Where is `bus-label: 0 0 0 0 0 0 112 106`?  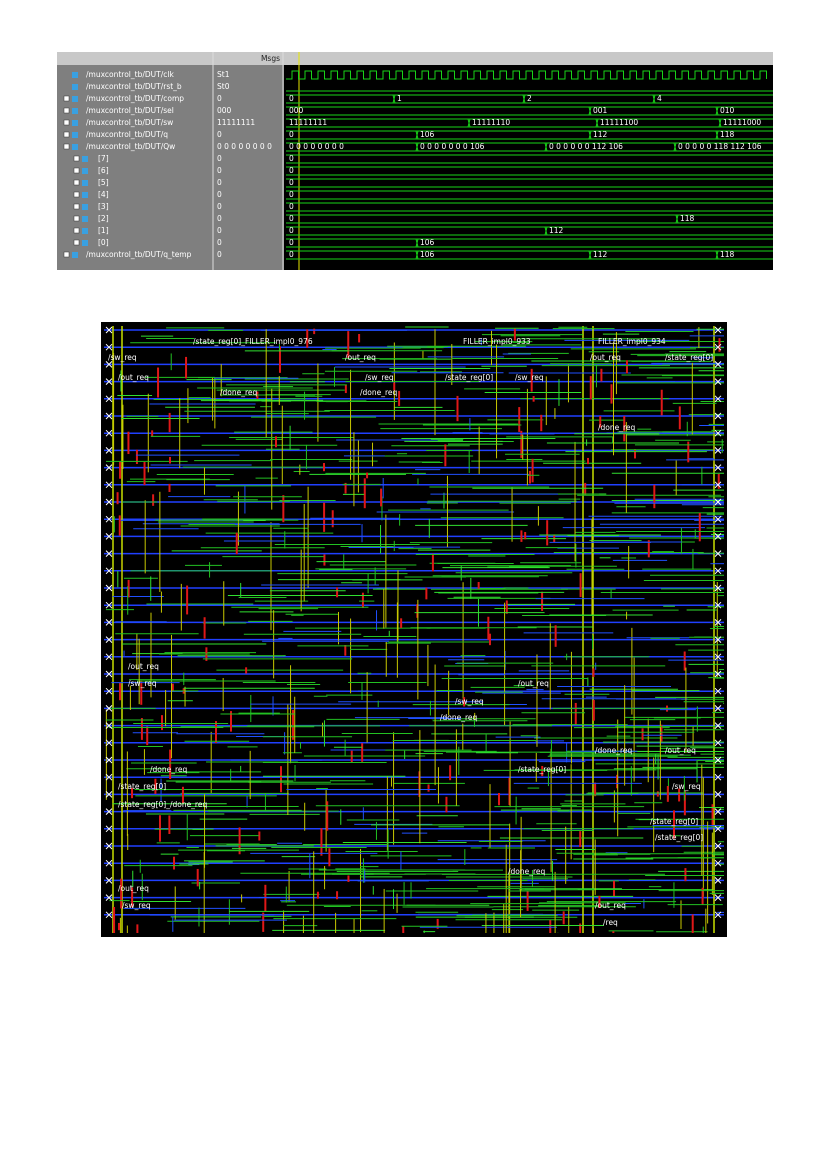 bus-label: 0 0 0 0 0 0 112 106 is located at coordinates (586, 146).